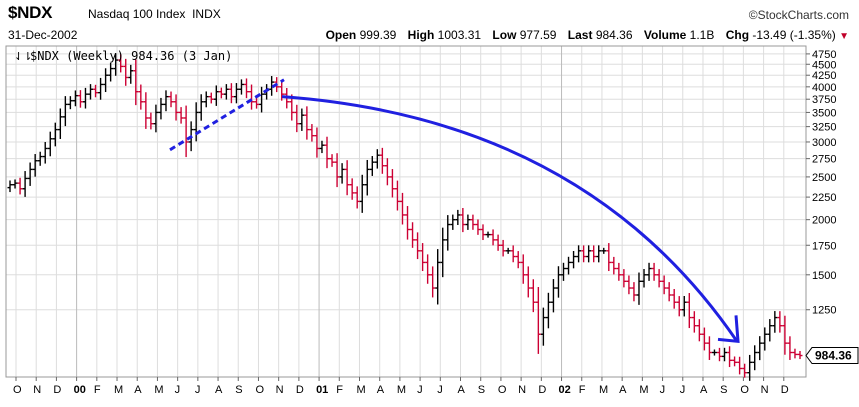 The image size is (859, 407). What do you see at coordinates (565, 390) in the screenshot?
I see `x-tick-label: 02` at bounding box center [565, 390].